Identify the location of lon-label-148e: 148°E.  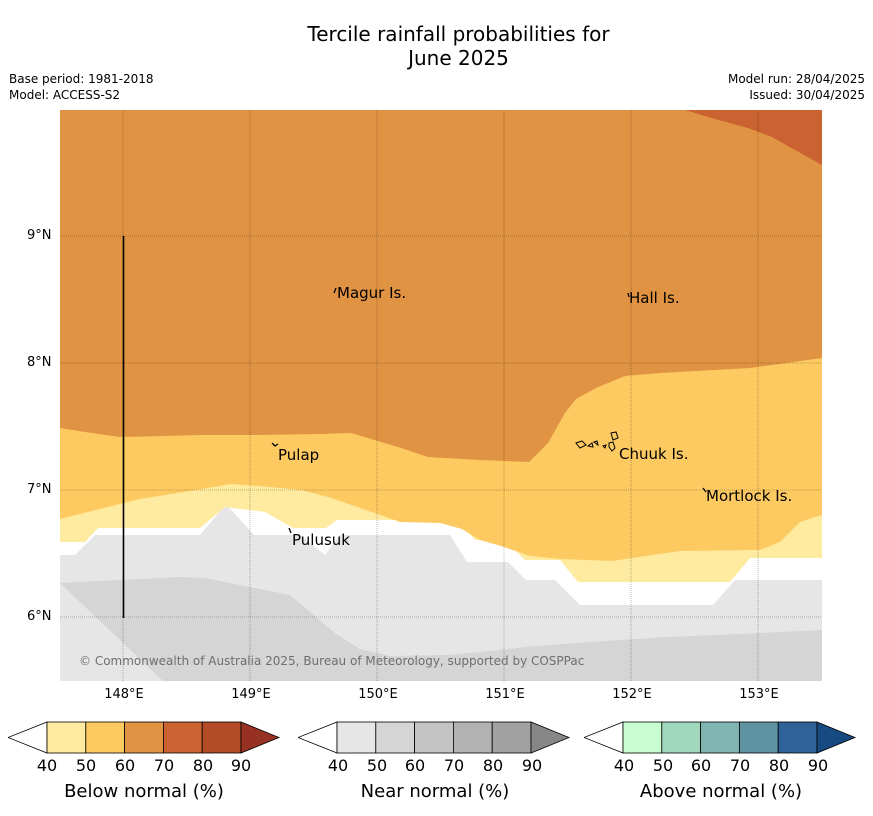
(124, 694).